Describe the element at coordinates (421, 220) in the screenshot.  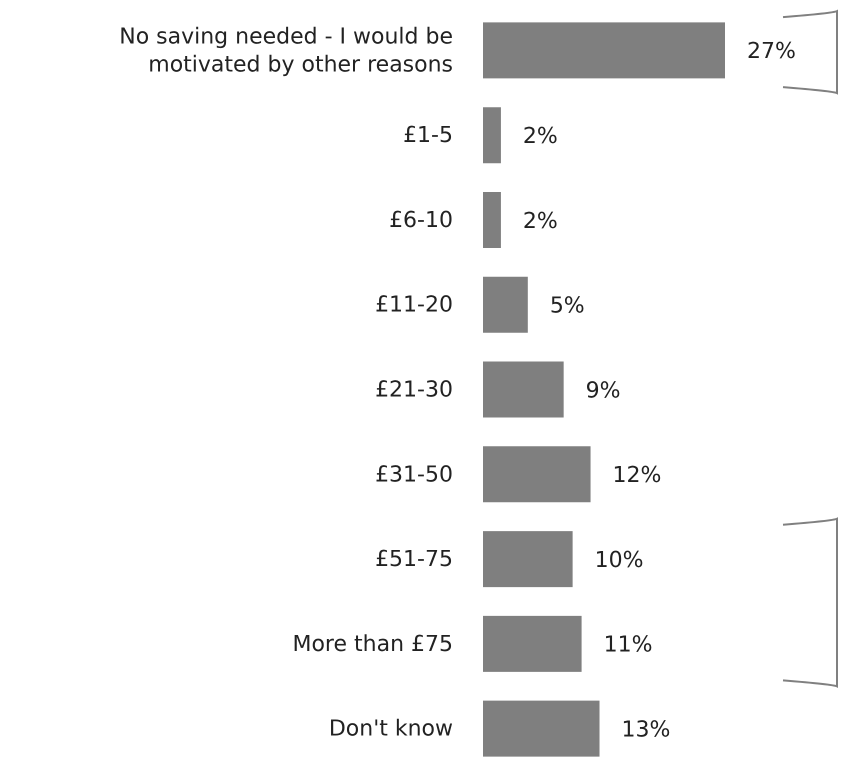
I see `y-tick-label: £6-10` at that location.